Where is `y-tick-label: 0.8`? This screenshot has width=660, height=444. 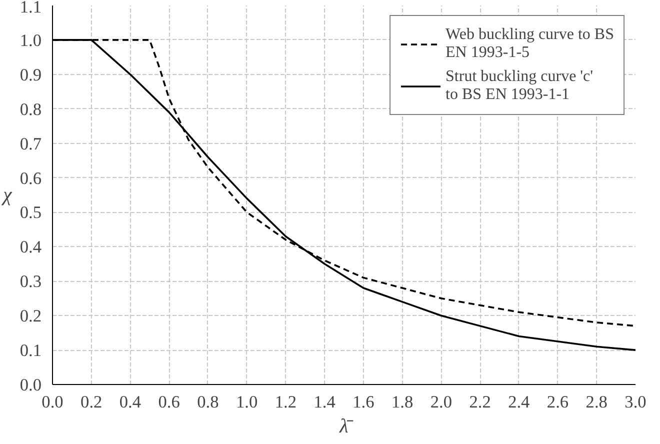 y-tick-label: 0.8 is located at coordinates (31, 109).